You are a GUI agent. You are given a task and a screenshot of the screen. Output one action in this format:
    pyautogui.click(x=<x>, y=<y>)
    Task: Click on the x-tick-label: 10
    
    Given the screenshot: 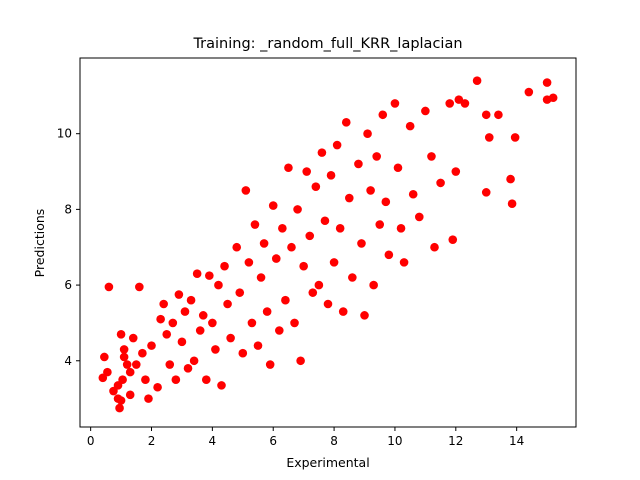 What is the action you would take?
    pyautogui.click(x=394, y=441)
    